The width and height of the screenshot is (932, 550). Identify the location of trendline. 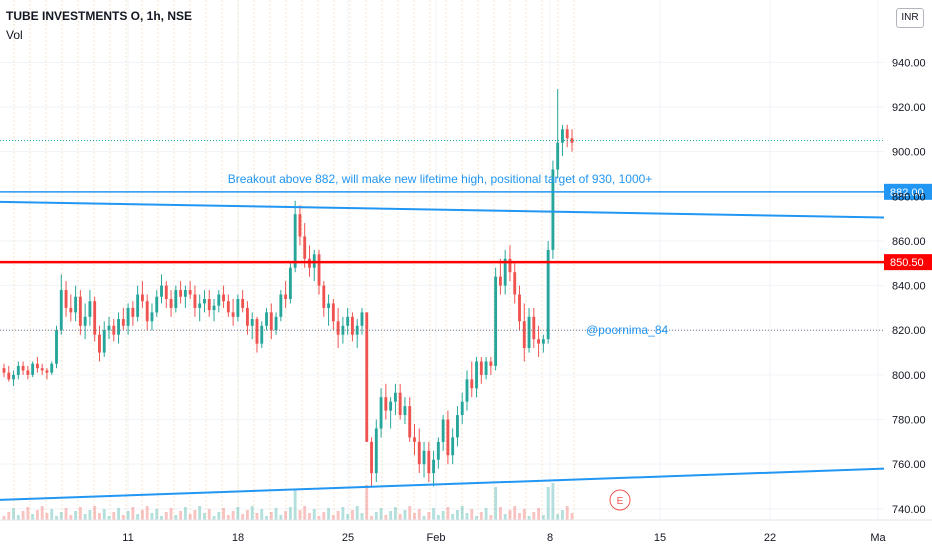
(442, 484).